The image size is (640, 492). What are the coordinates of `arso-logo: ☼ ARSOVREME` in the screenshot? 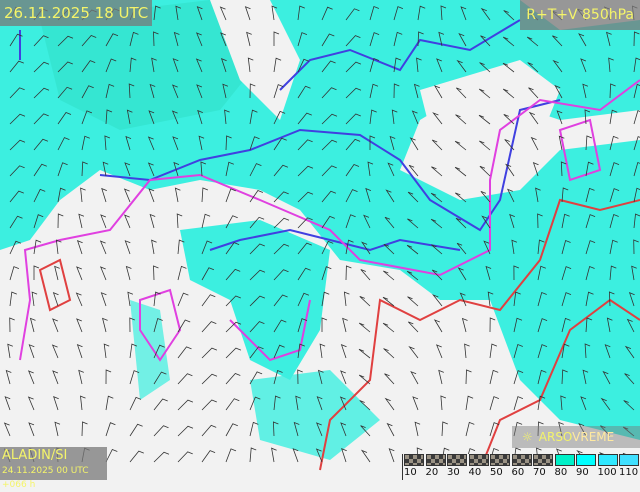 It's located at (576, 437).